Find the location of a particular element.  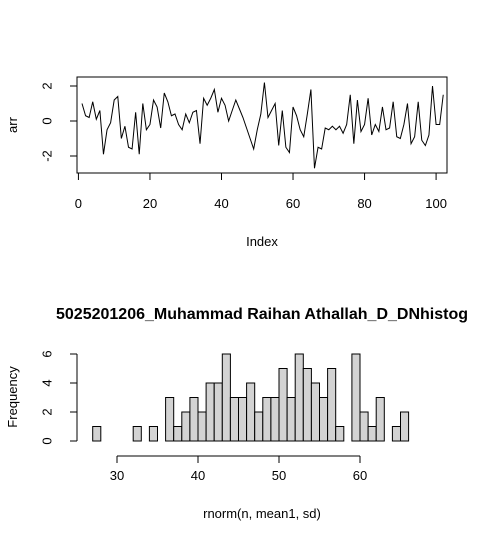

line-plot-y-tick-label: 0 is located at coordinates (47, 120).